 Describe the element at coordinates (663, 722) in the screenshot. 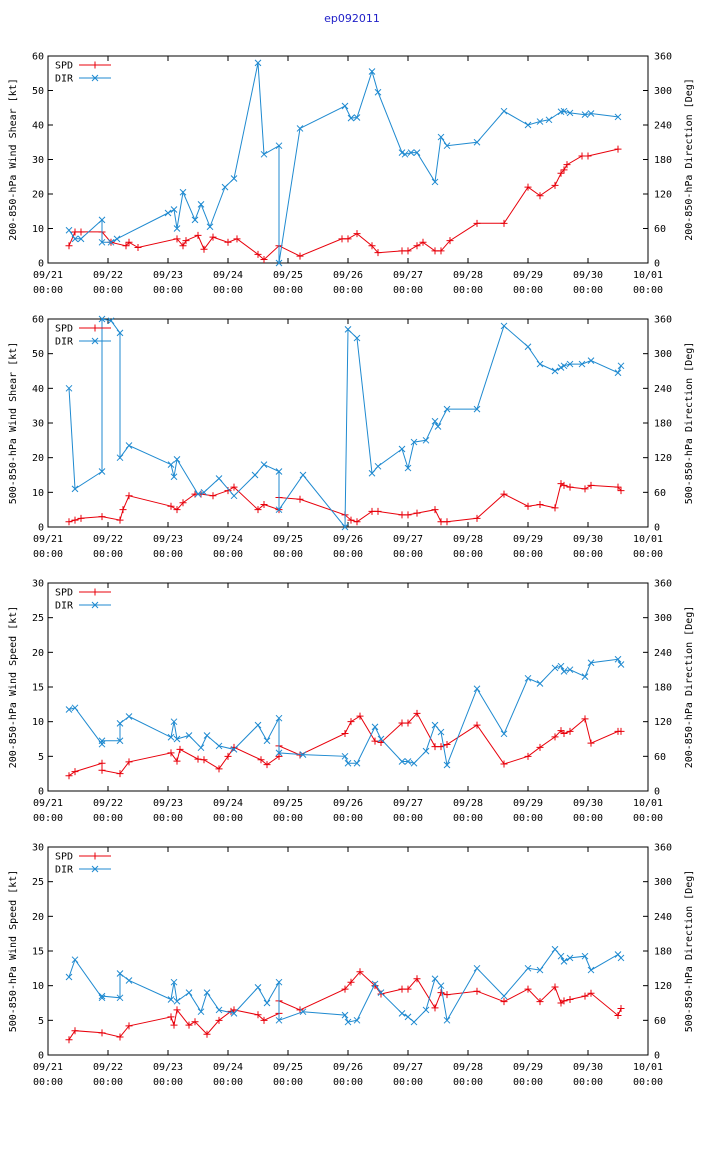

I see `y2-tick-label: 120` at that location.